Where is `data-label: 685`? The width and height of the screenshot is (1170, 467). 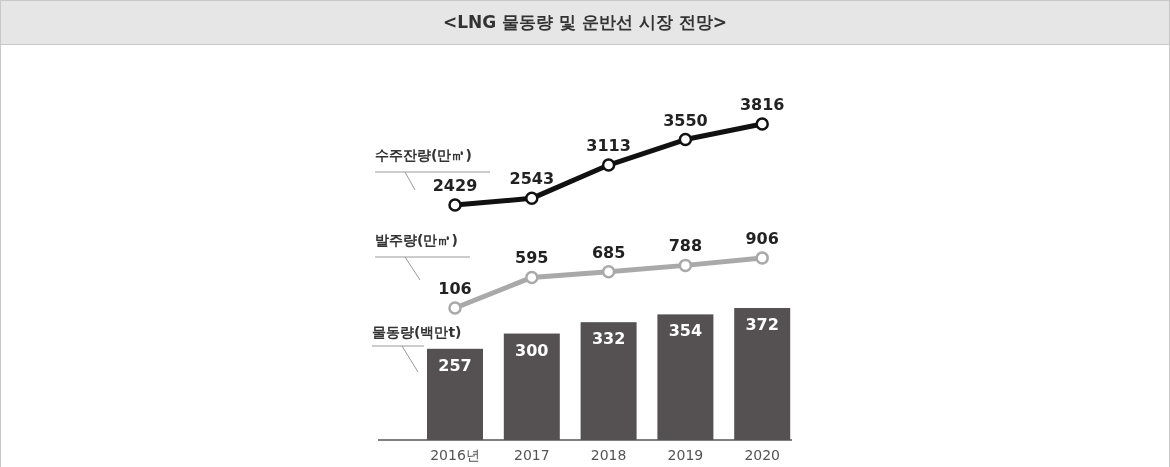
data-label: 685 is located at coordinates (608, 252).